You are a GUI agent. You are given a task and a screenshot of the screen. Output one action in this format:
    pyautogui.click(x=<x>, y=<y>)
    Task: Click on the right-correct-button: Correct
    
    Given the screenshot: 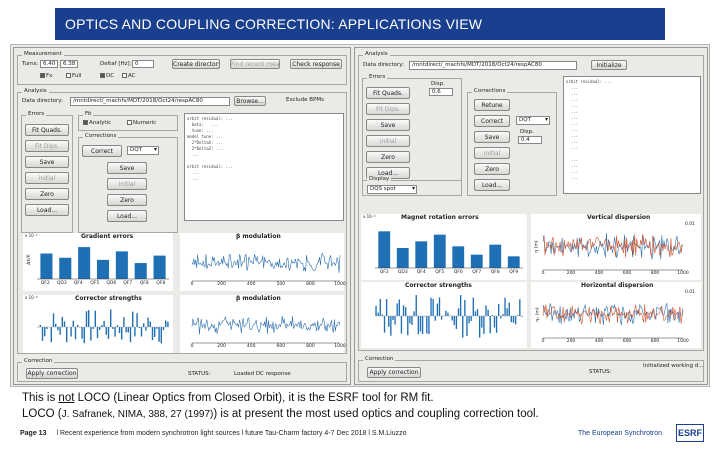 What is the action you would take?
    pyautogui.click(x=492, y=121)
    